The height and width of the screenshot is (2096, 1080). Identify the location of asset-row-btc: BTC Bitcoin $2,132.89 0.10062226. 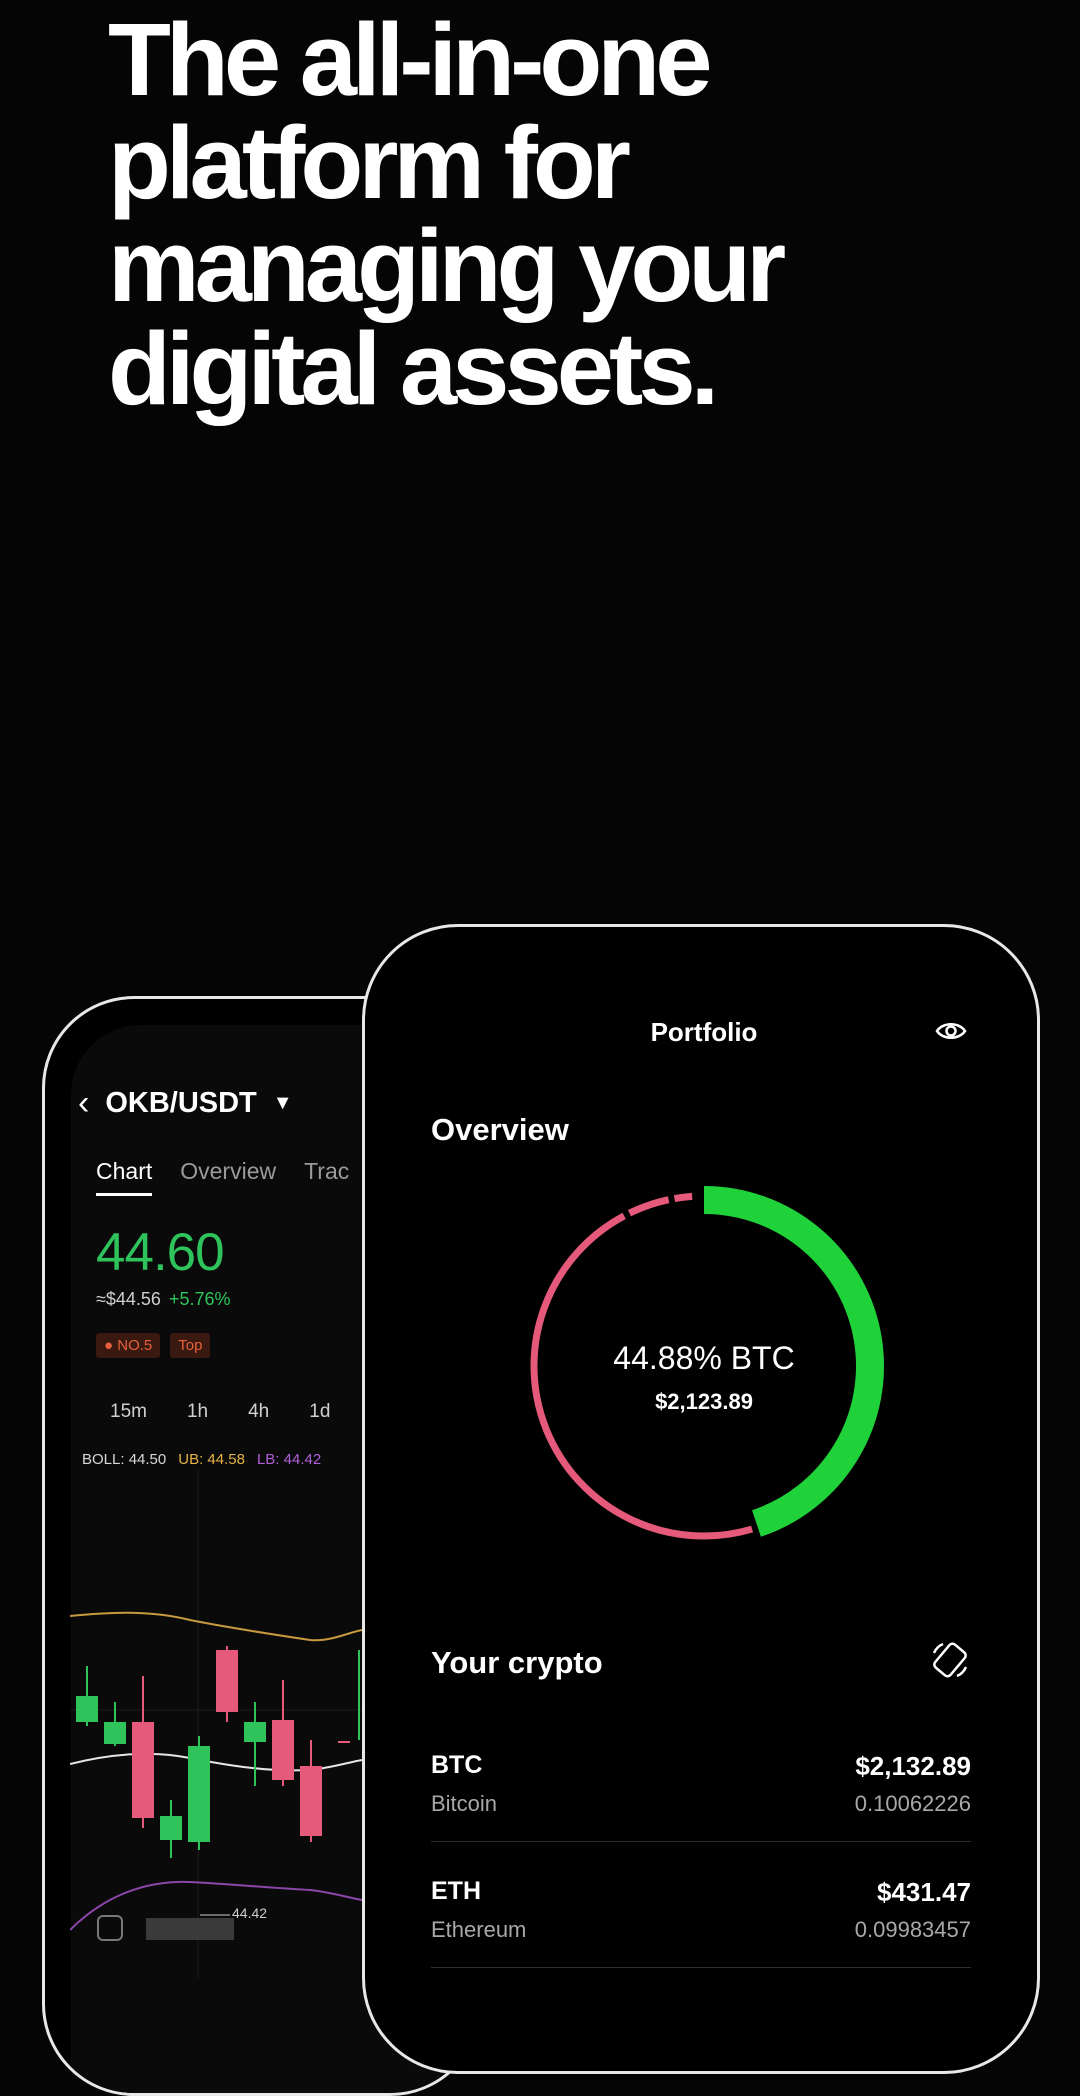
(701, 1811).